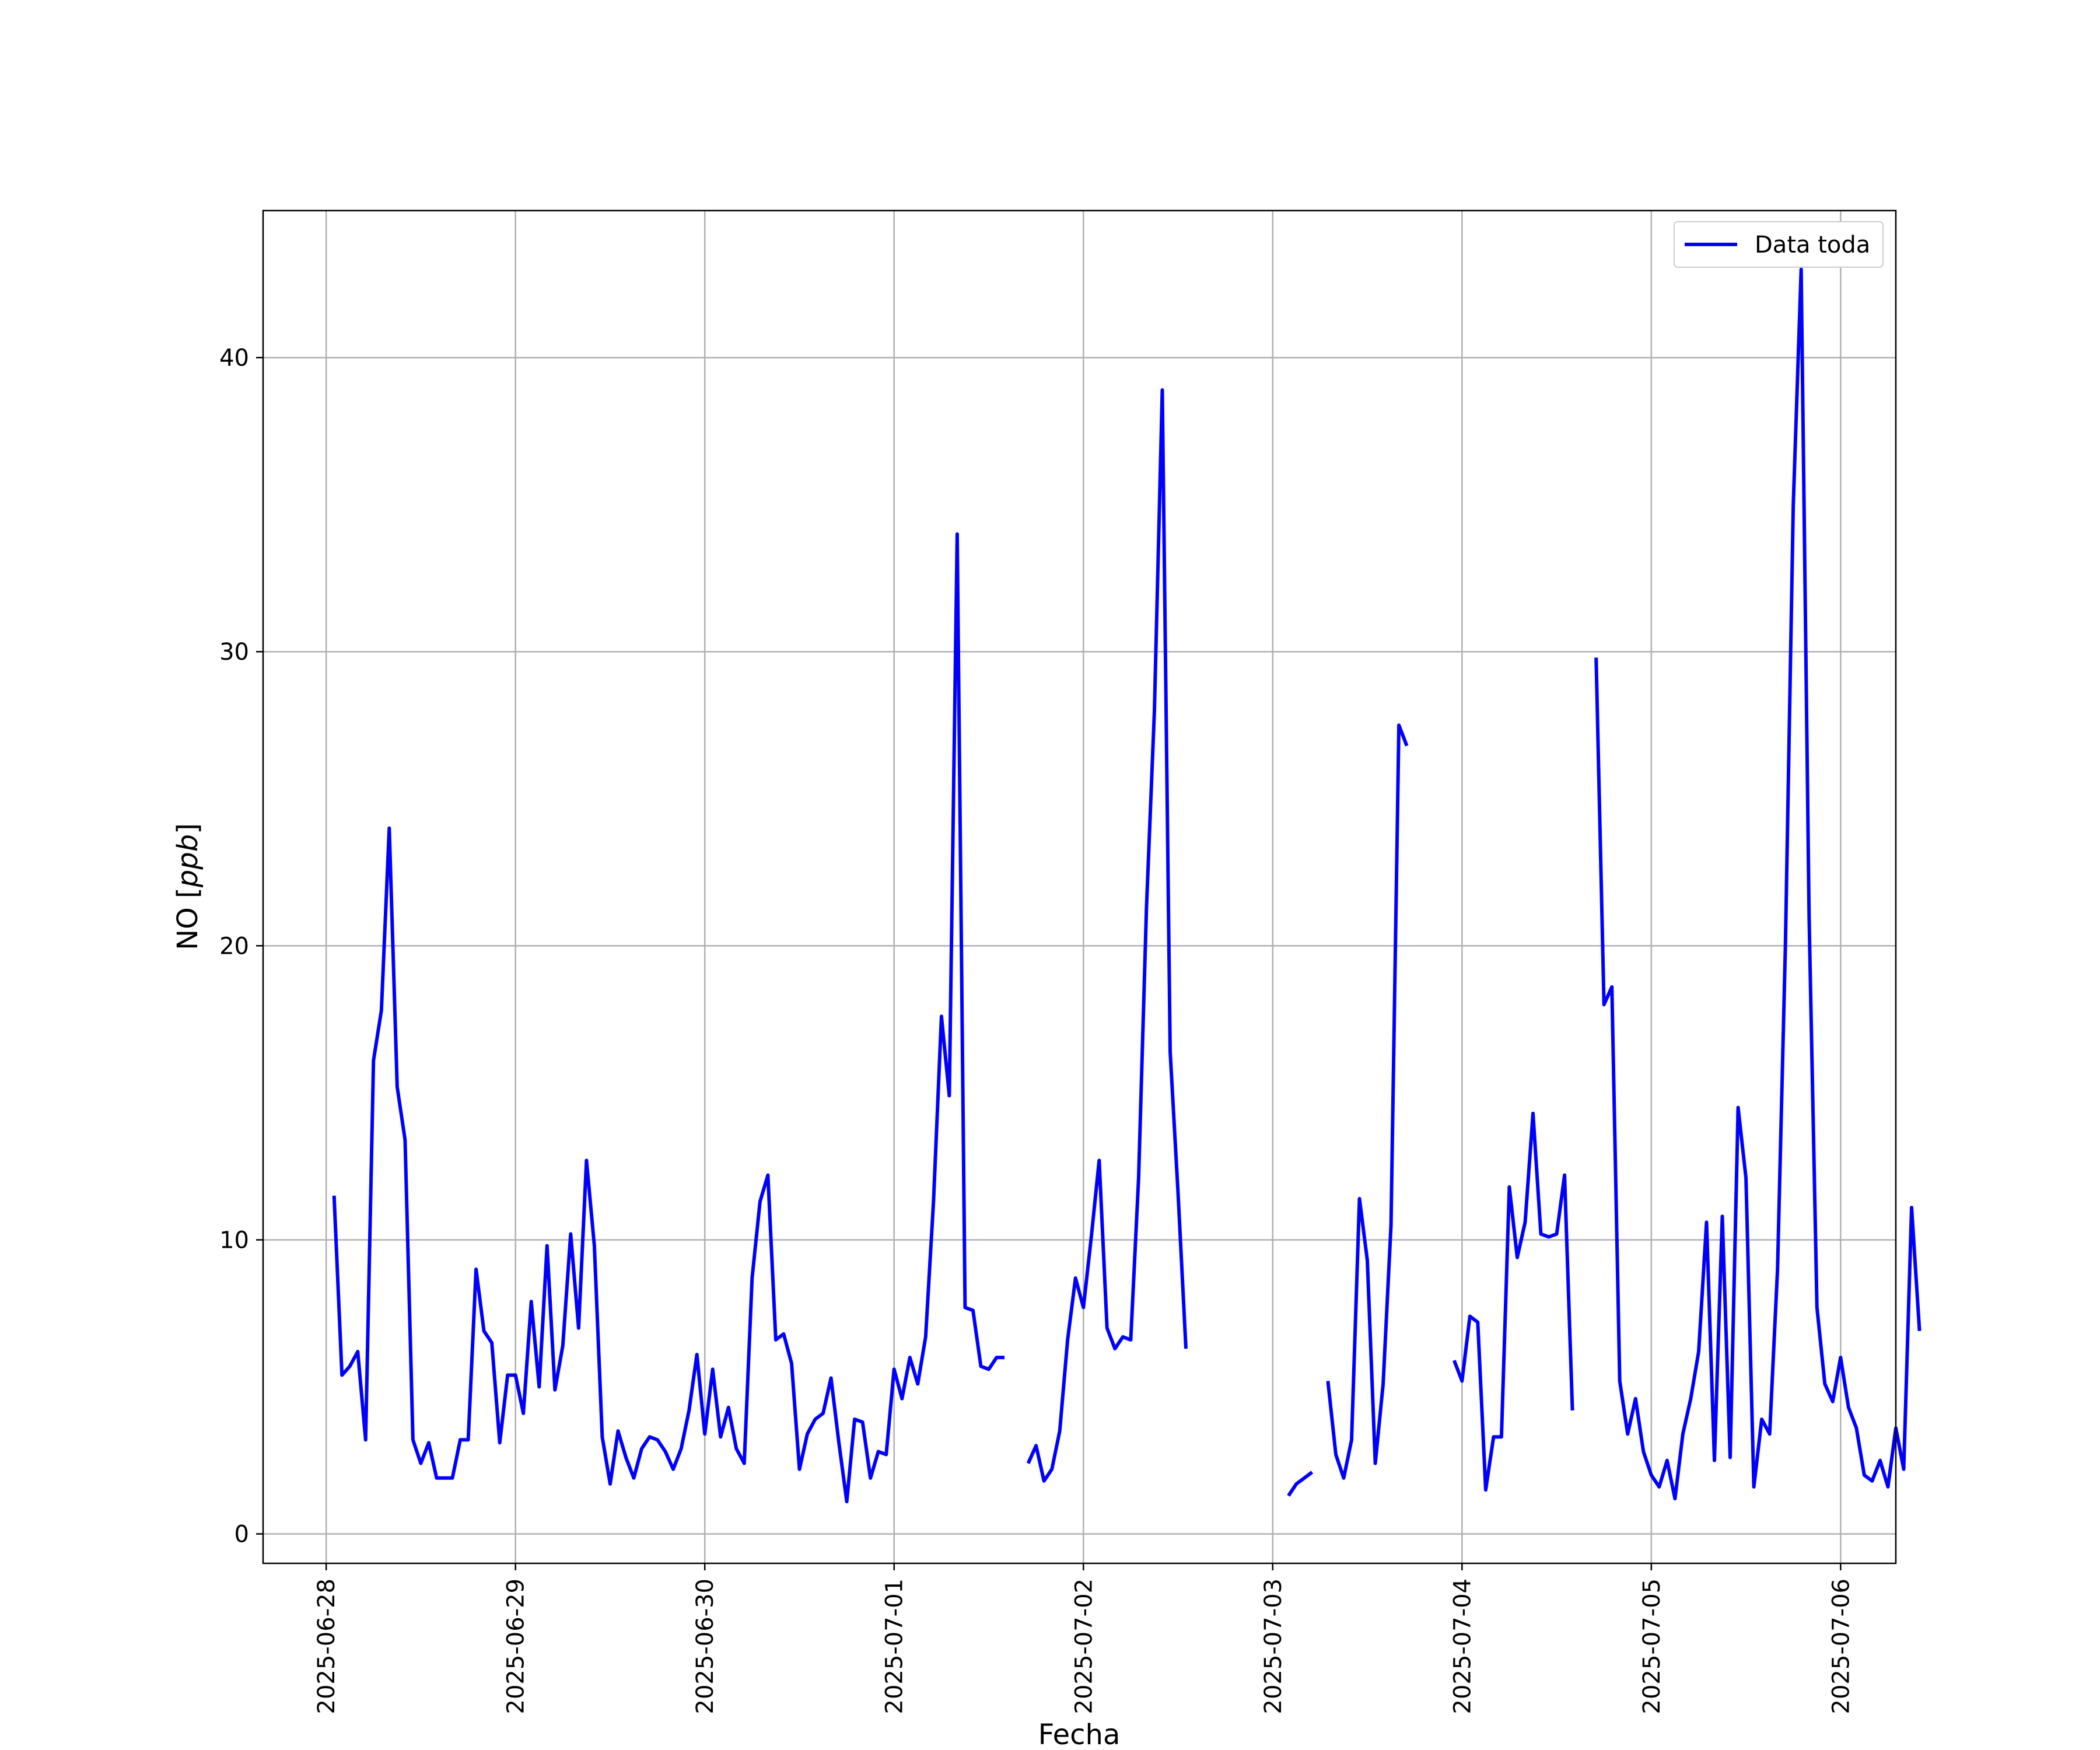  Describe the element at coordinates (1083, 1646) in the screenshot. I see `x-tick-label: 2025-07-02` at that location.